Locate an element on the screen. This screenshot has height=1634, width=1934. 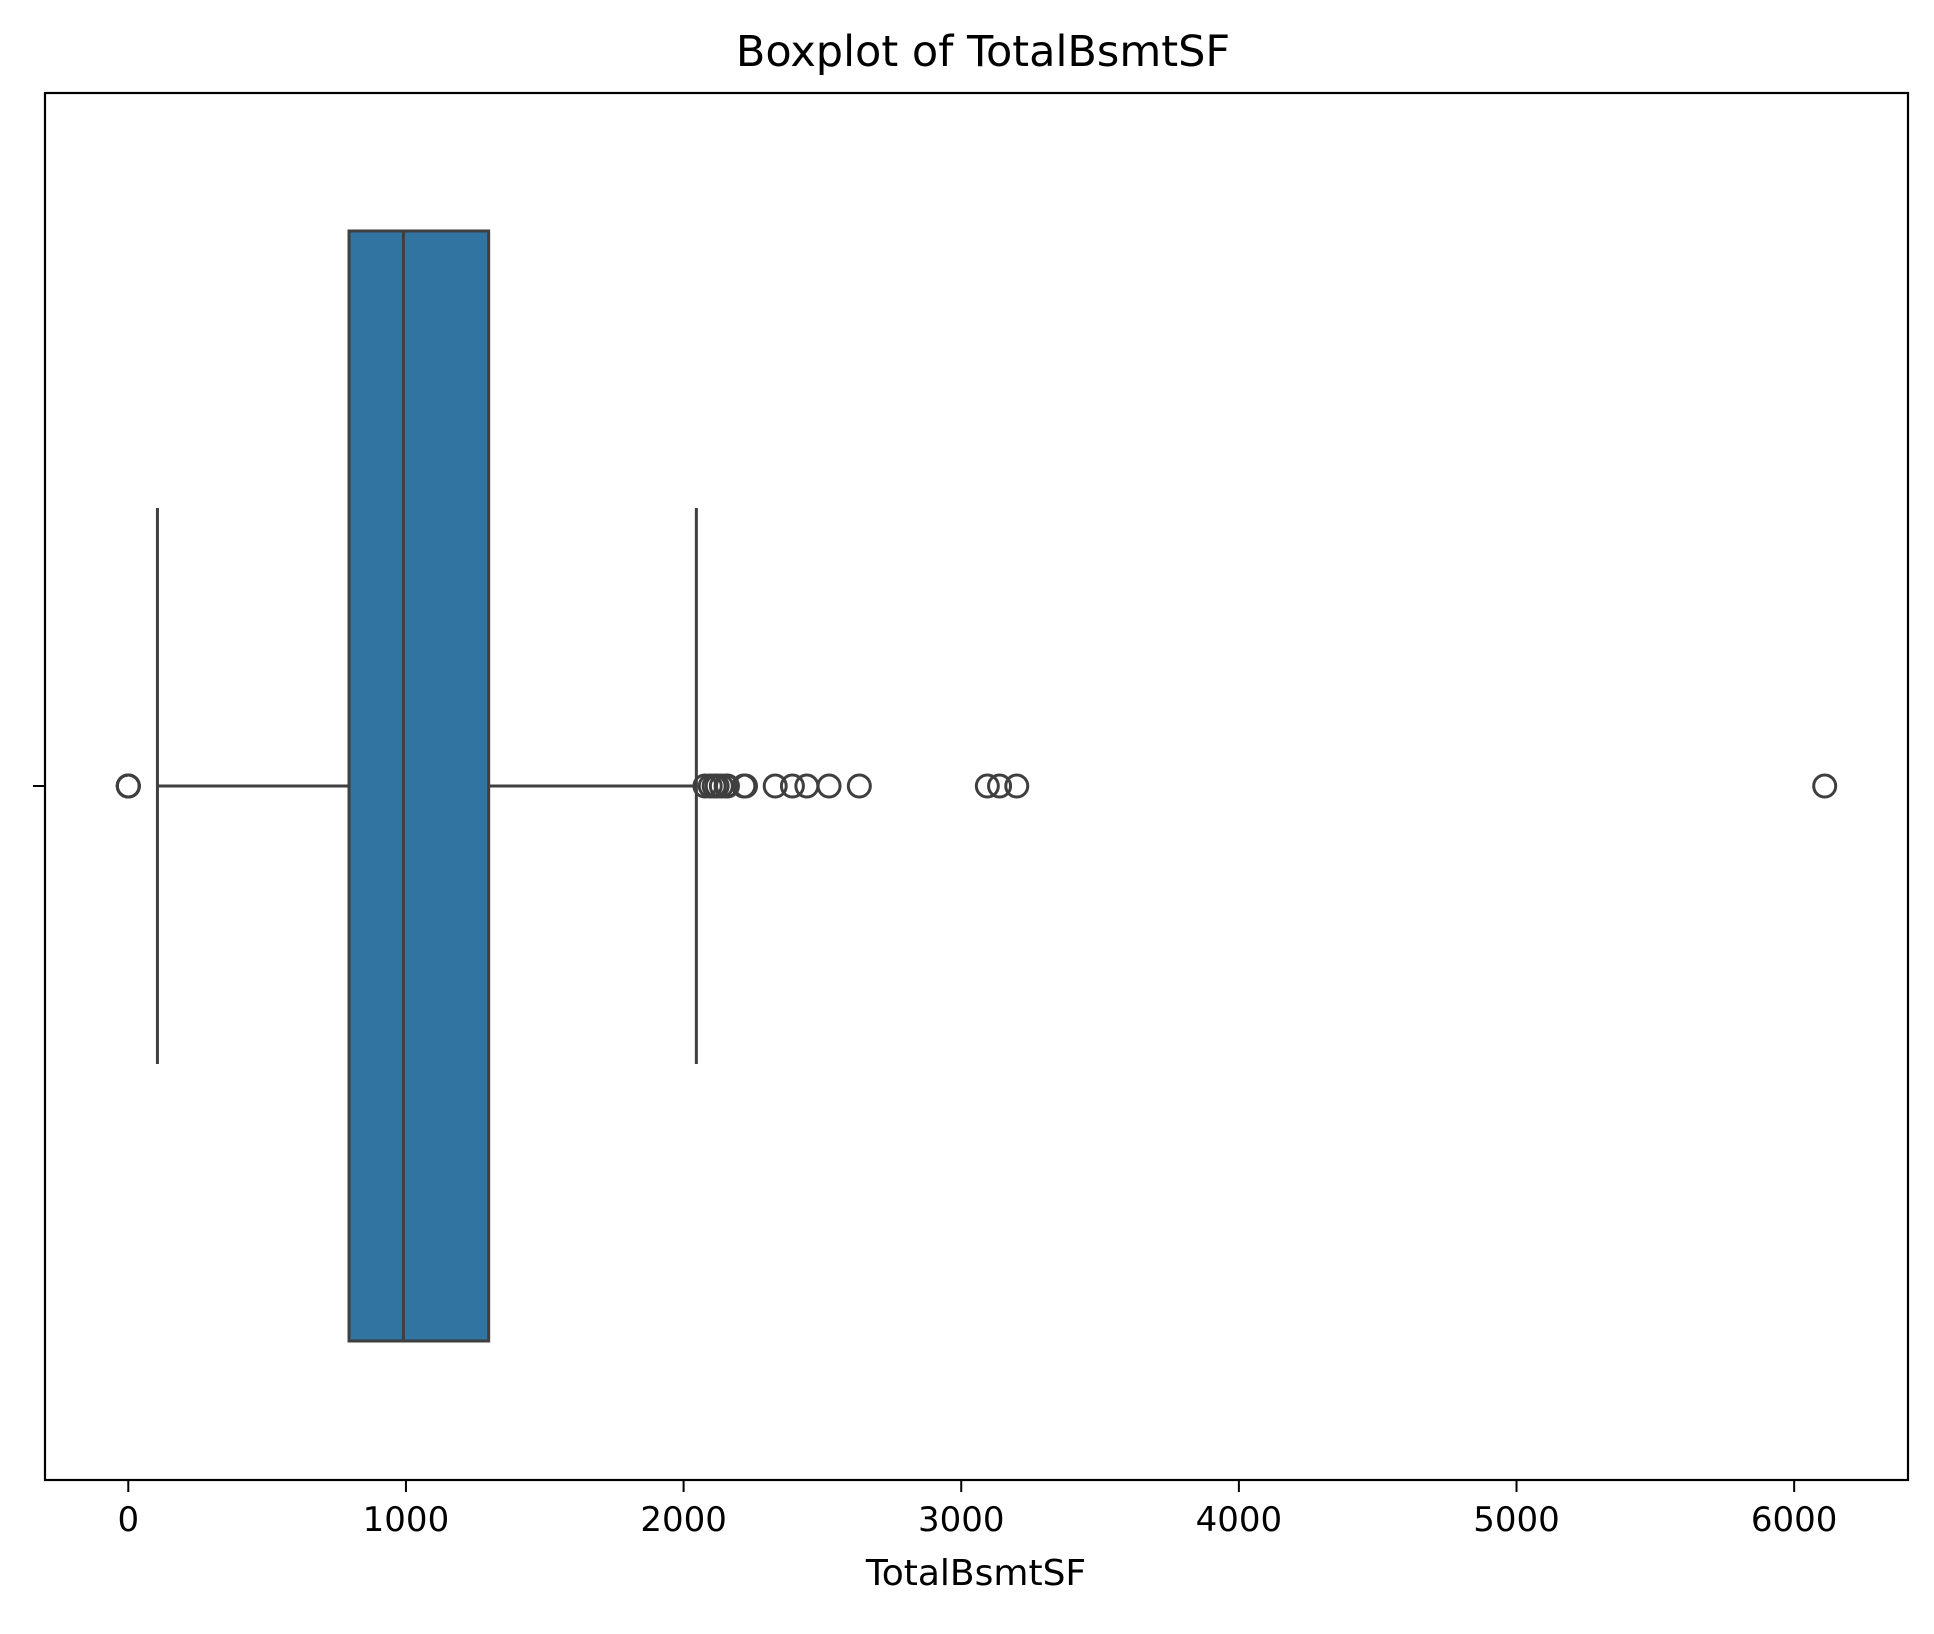
x-tick-label: 0 is located at coordinates (128, 1520).